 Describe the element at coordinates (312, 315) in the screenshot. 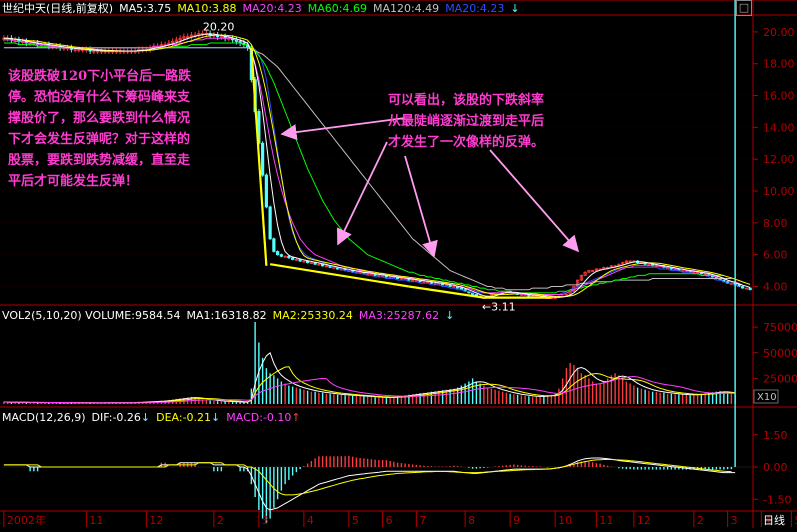

I see `vol-ma2-label: MA2:25330.24` at that location.